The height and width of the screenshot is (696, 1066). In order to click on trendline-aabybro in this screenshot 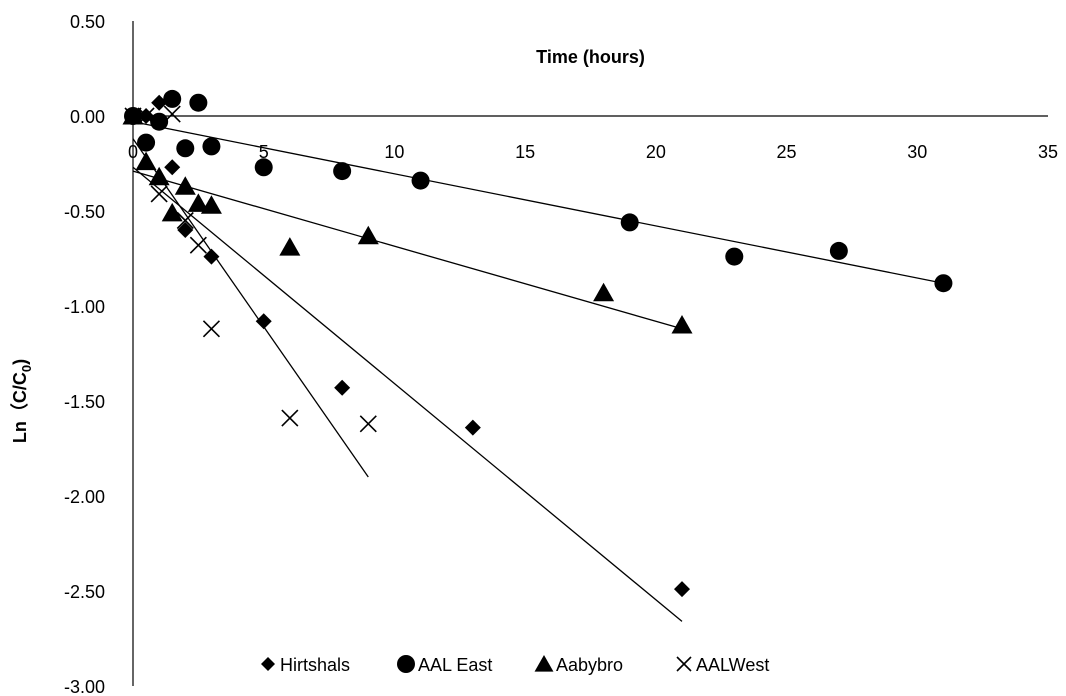, I will do `click(407, 250)`.